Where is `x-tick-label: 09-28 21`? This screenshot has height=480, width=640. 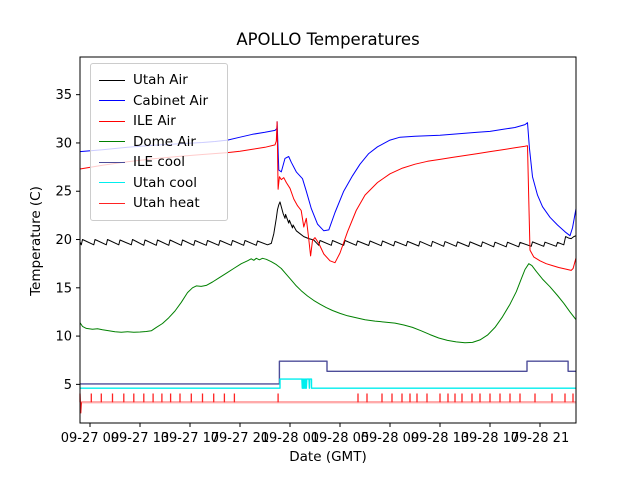 x-tick-label: 09-28 21 is located at coordinates (540, 438).